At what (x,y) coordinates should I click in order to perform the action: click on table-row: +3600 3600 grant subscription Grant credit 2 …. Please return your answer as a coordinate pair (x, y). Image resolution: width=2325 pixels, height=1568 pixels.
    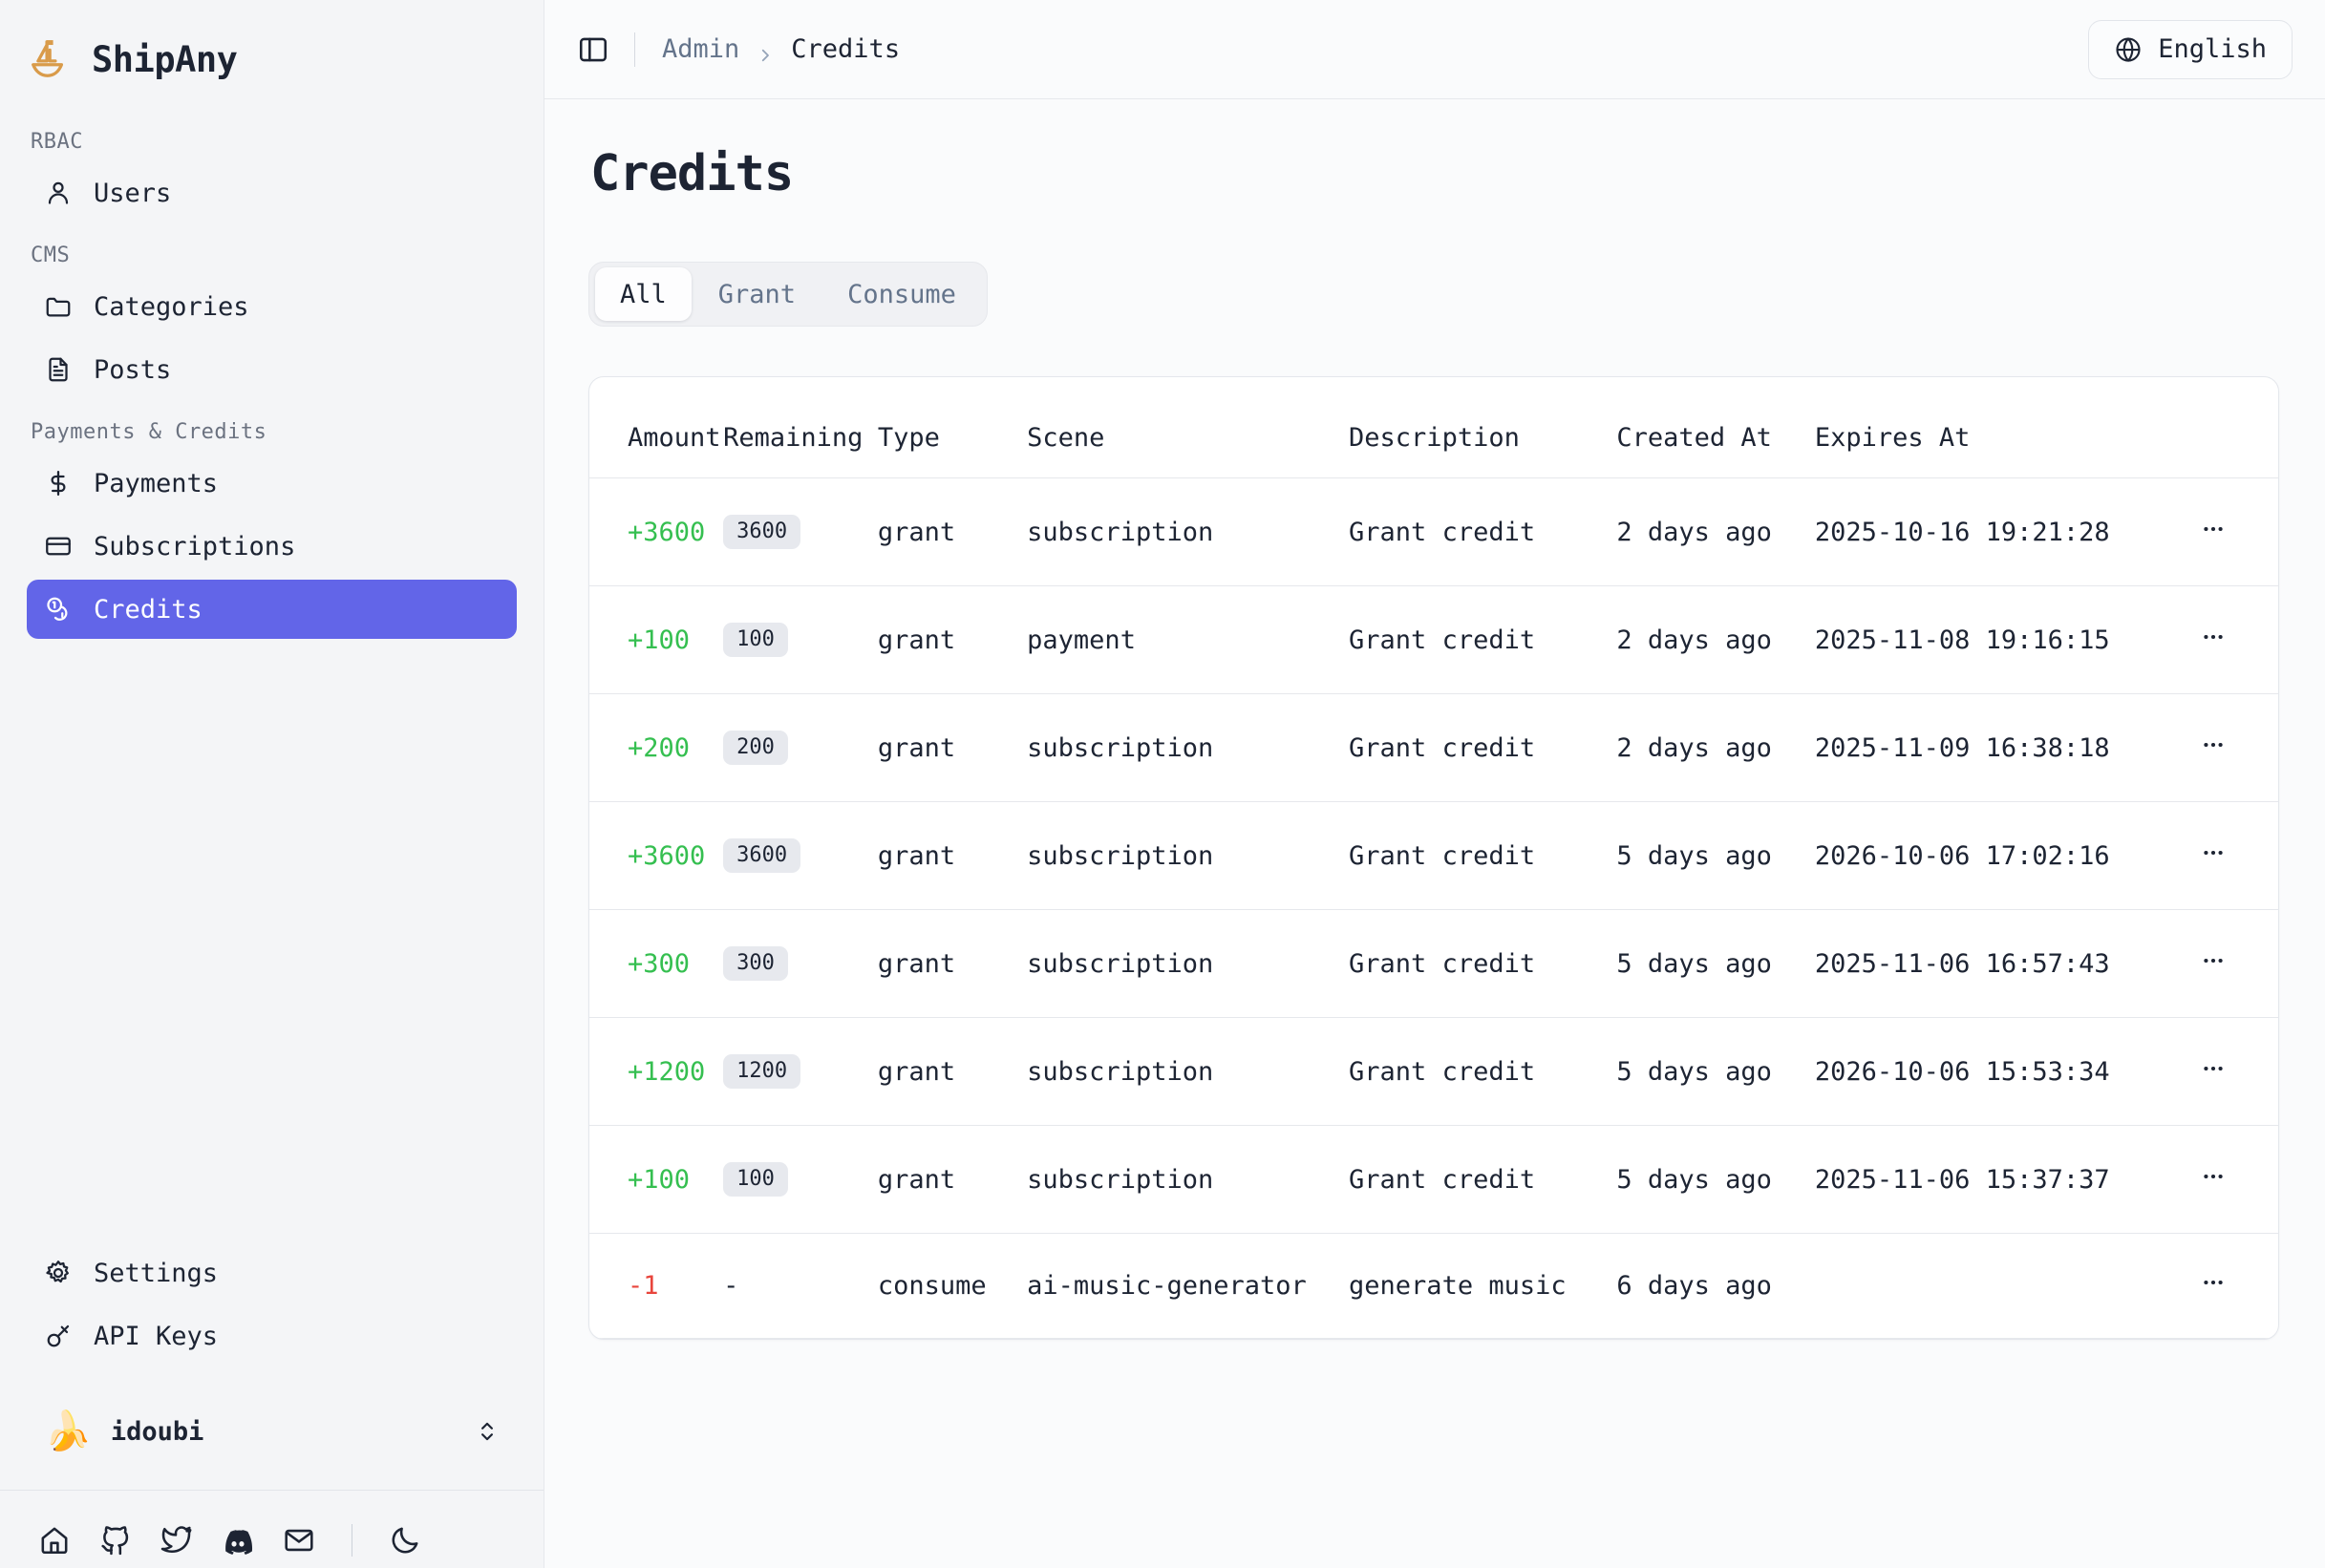
    Looking at the image, I should click on (1433, 531).